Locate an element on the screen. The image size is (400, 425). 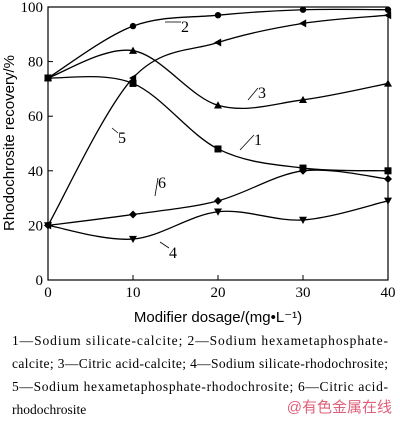
y-tick-label: 40 is located at coordinates (35, 172).